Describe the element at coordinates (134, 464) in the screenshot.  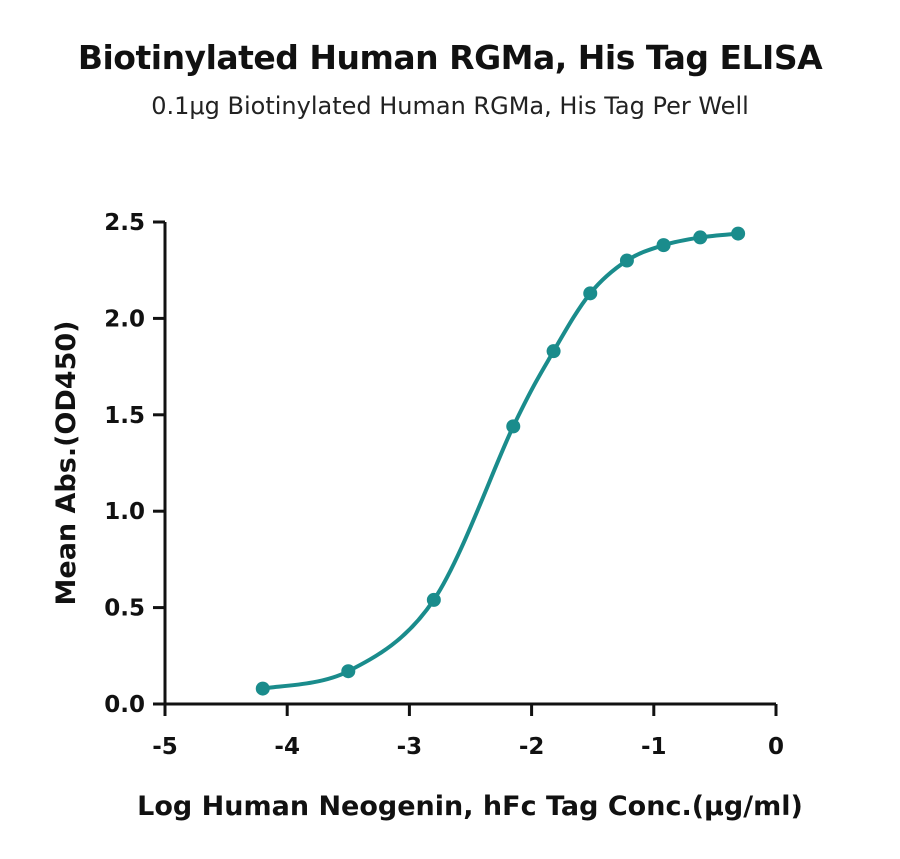
I see `y-ticks: 0.0 0.5 1.0 1.5 2.0 2.5` at that location.